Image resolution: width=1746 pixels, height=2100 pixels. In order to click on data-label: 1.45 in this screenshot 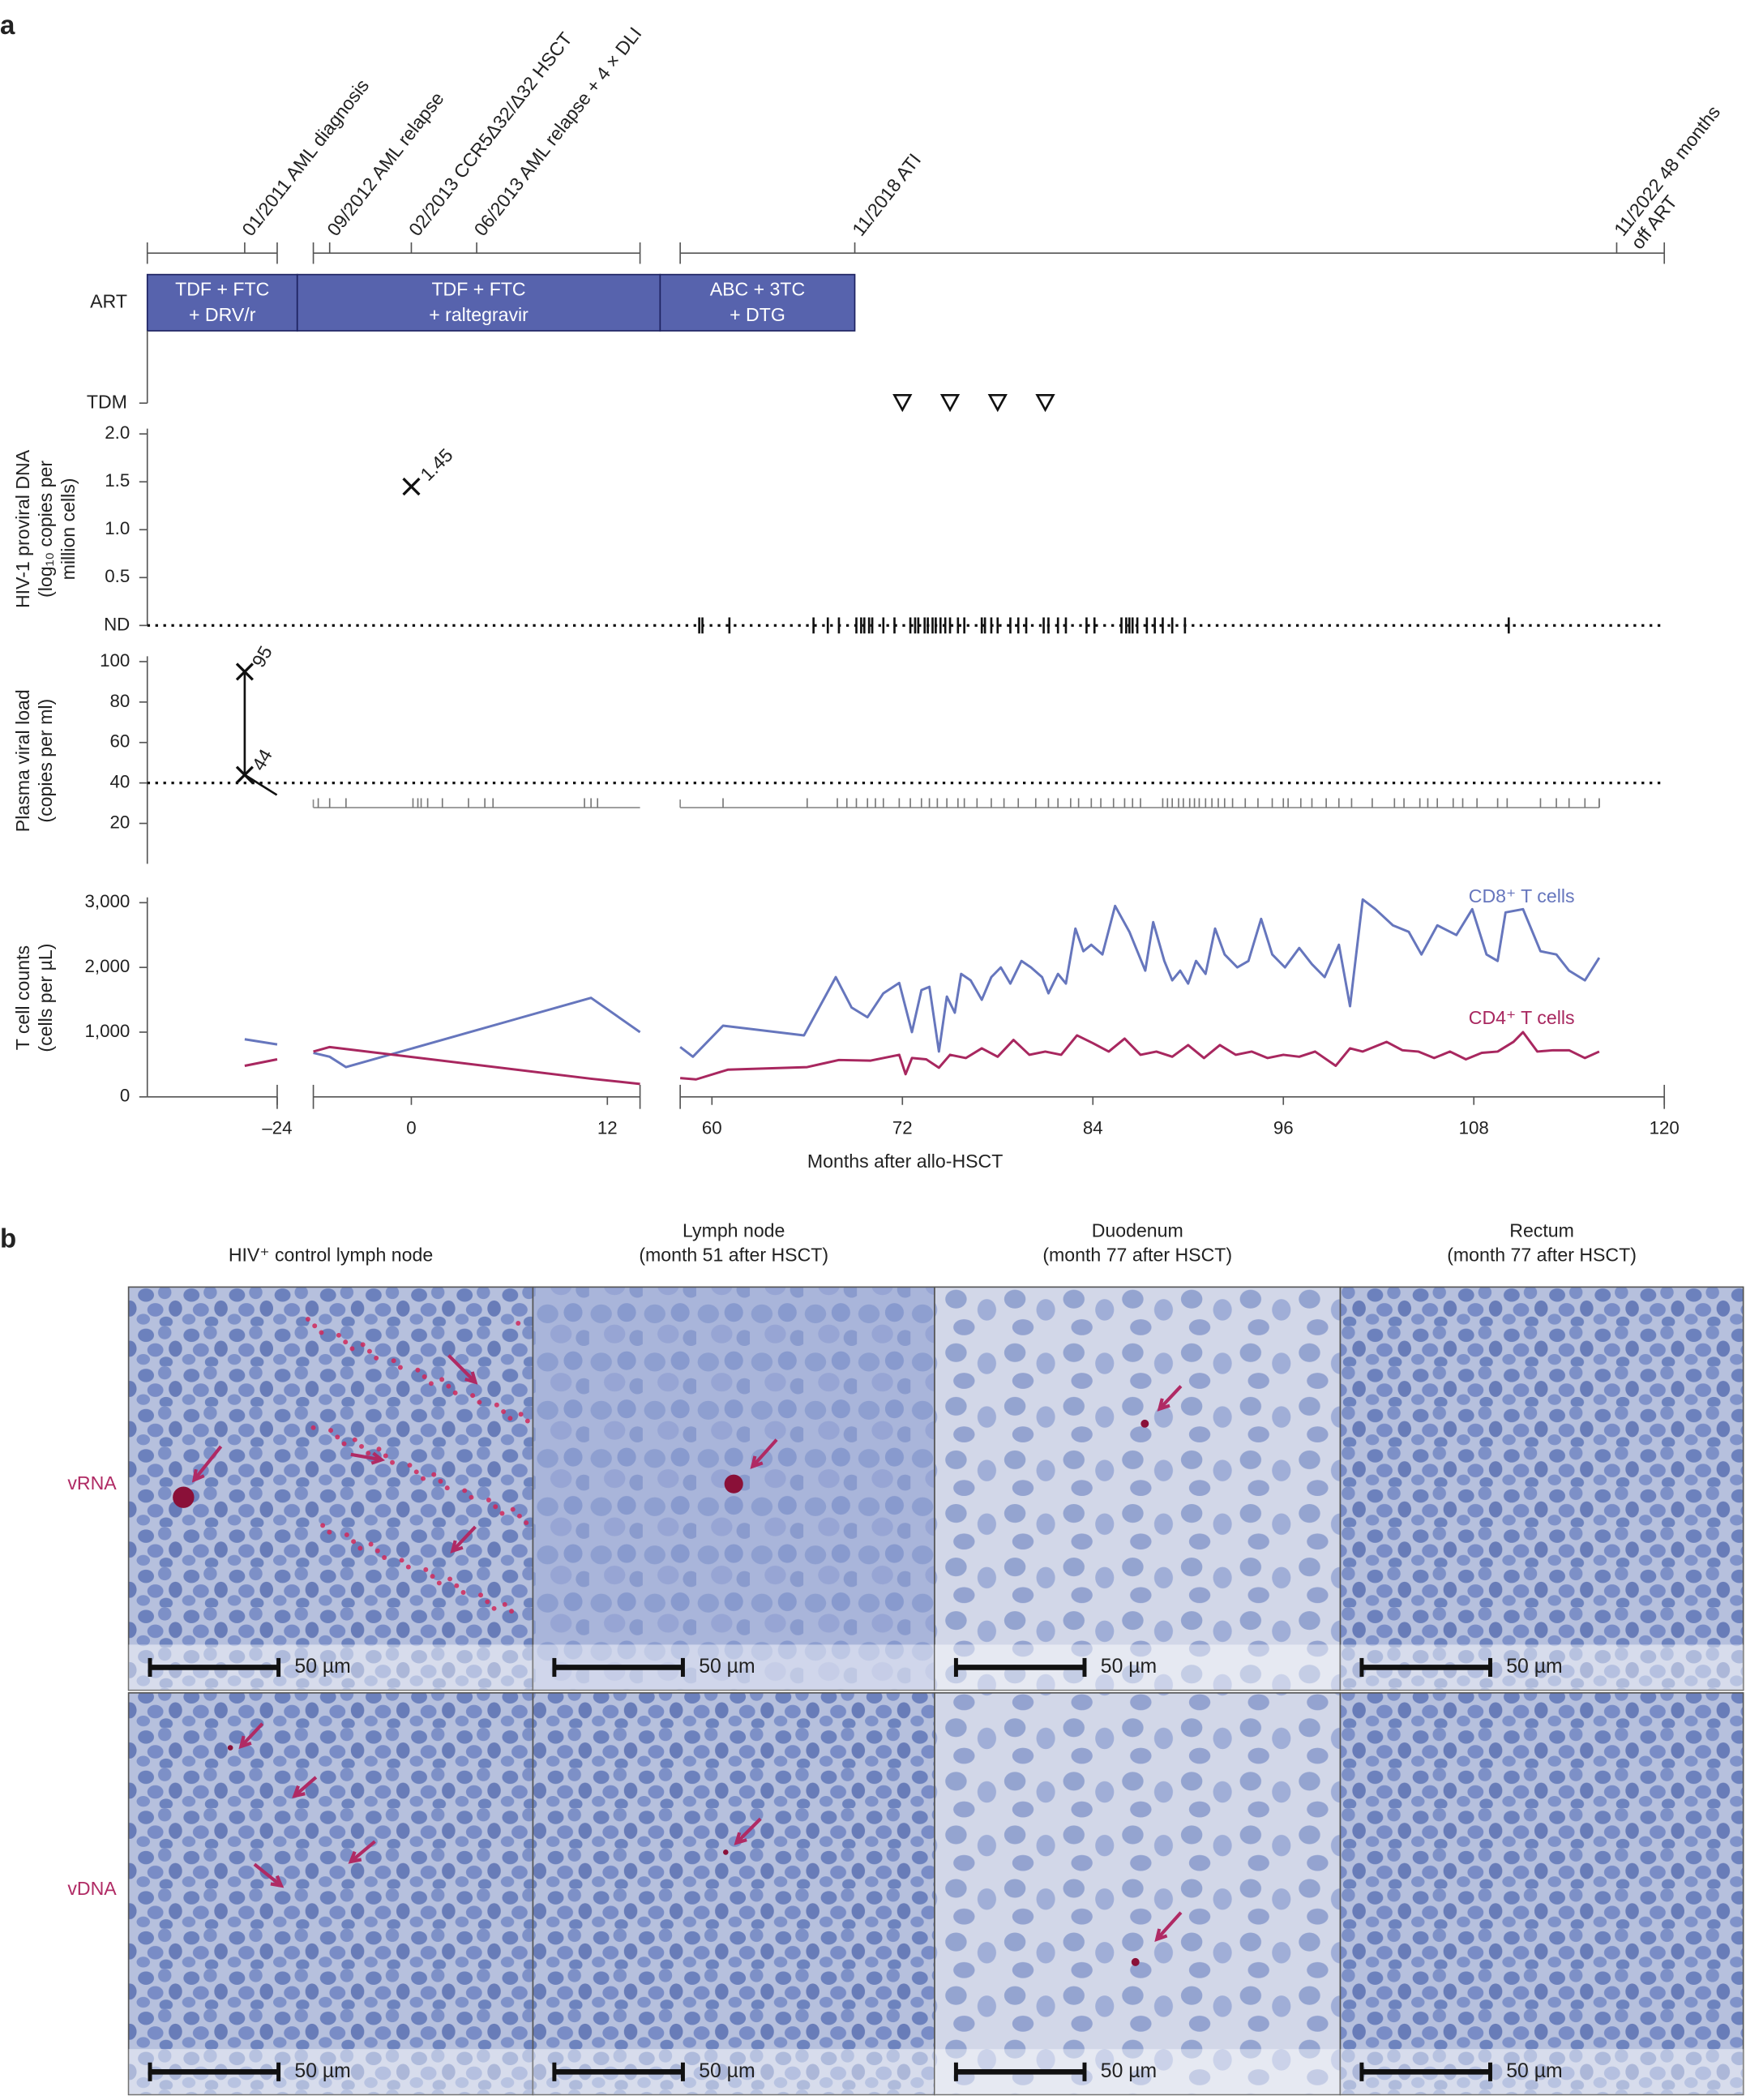, I will do `click(436, 464)`.